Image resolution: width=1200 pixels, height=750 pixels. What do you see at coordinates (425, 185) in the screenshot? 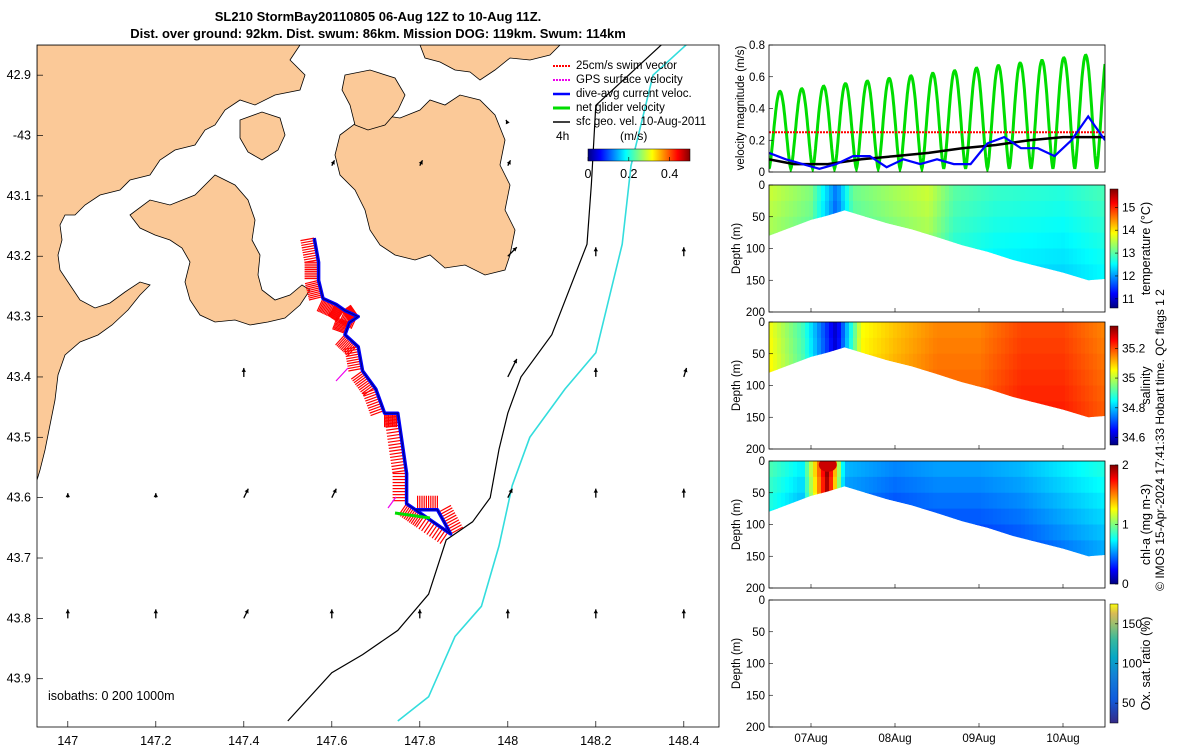
I see `land-tasman` at bounding box center [425, 185].